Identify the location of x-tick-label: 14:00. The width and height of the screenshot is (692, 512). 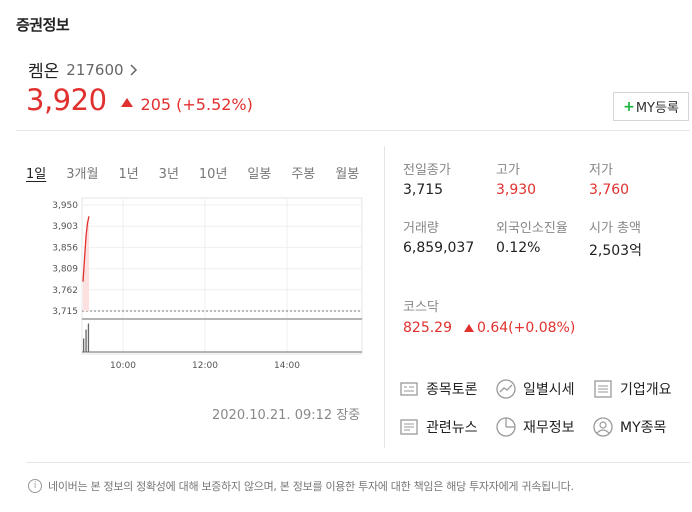
(287, 365).